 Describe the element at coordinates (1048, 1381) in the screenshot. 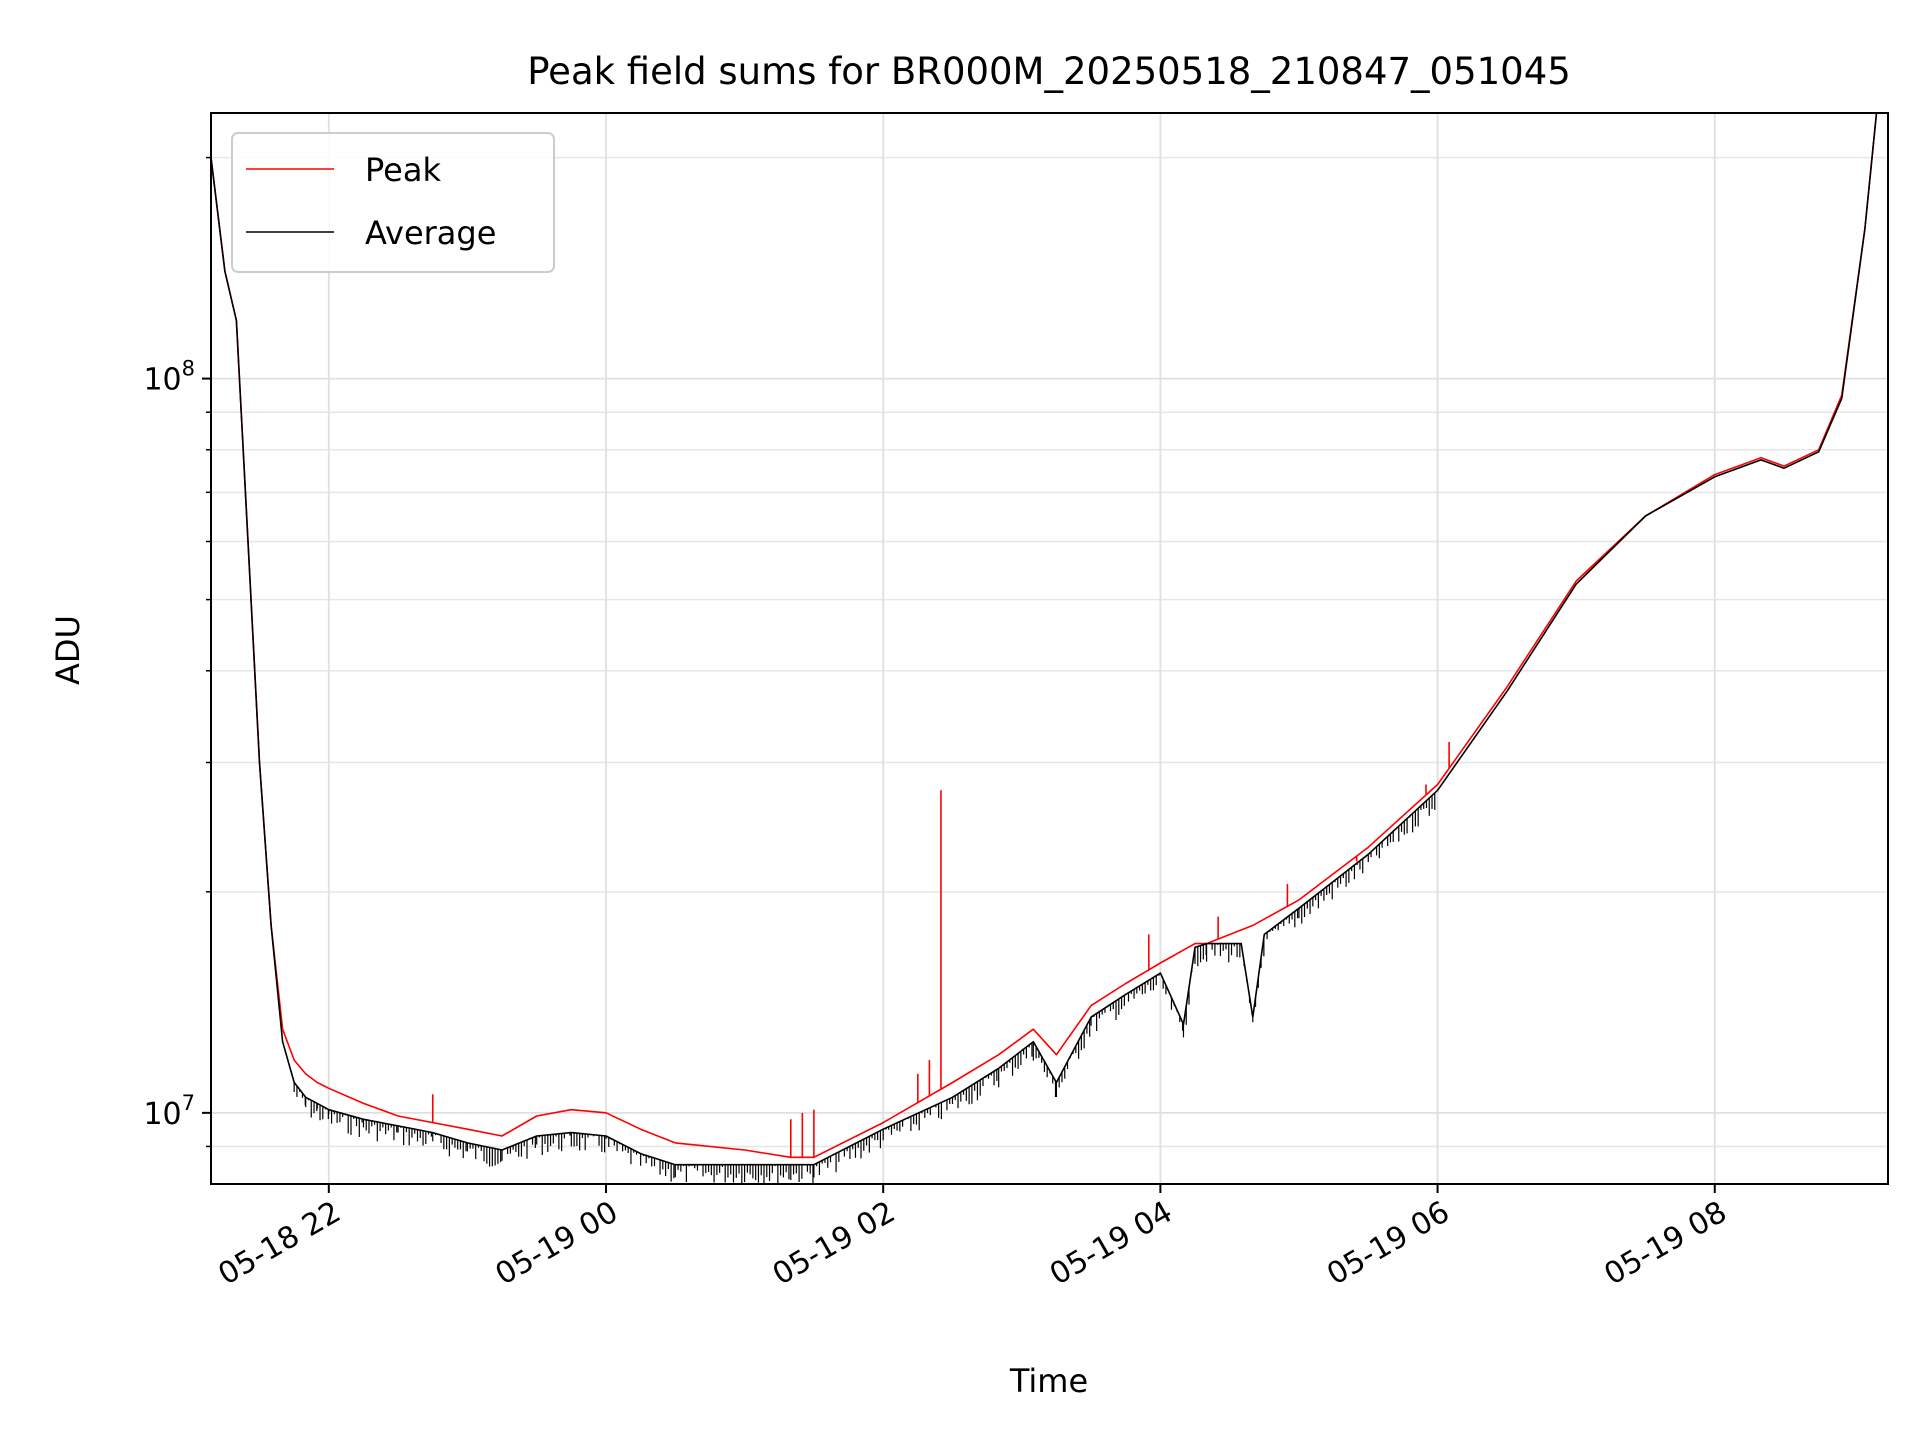

I see `x-axis-label: Time` at that location.